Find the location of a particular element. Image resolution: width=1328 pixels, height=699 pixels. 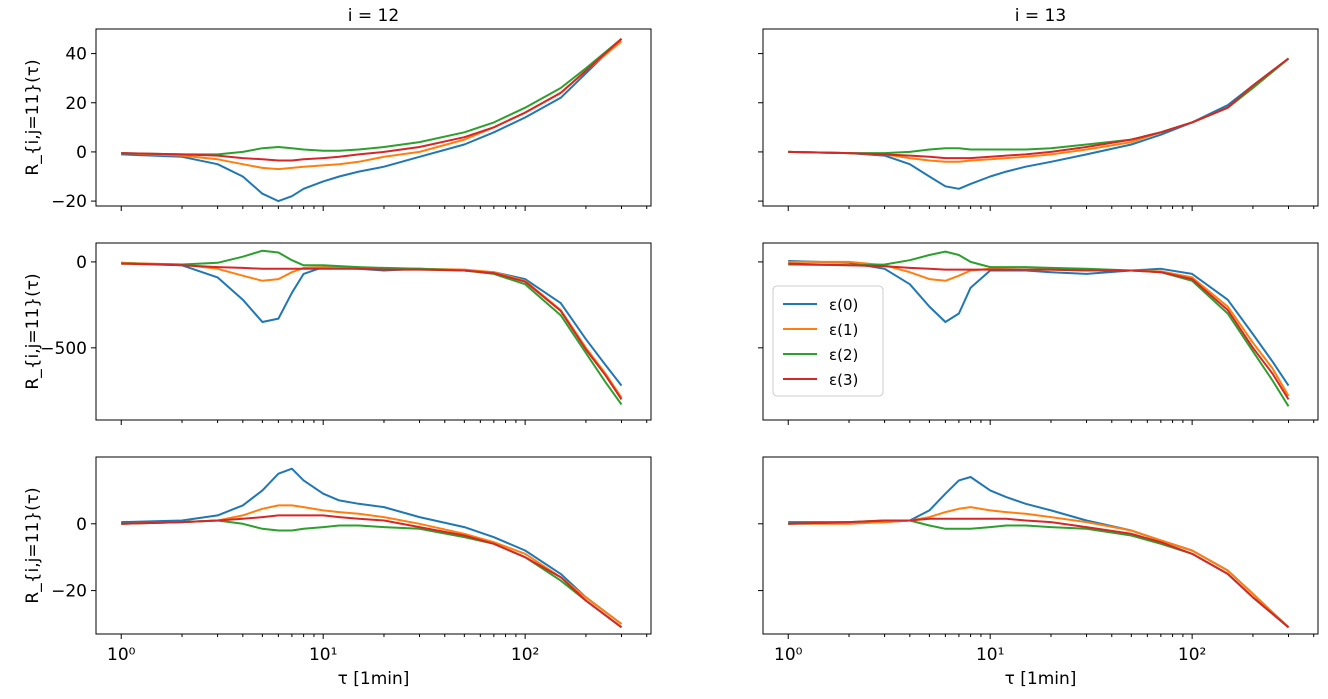

legend-label: ε(3) is located at coordinates (843, 380).